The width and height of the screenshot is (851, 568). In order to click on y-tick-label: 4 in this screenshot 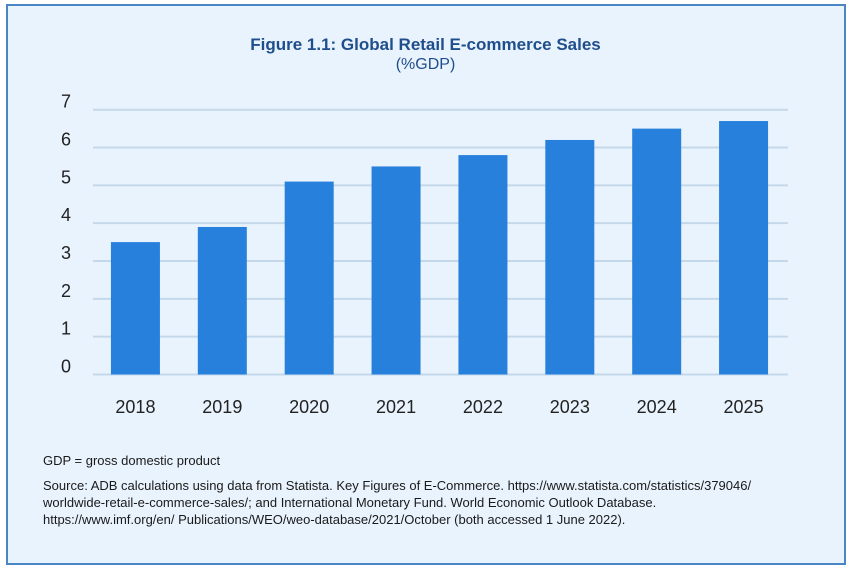, I will do `click(66, 215)`.